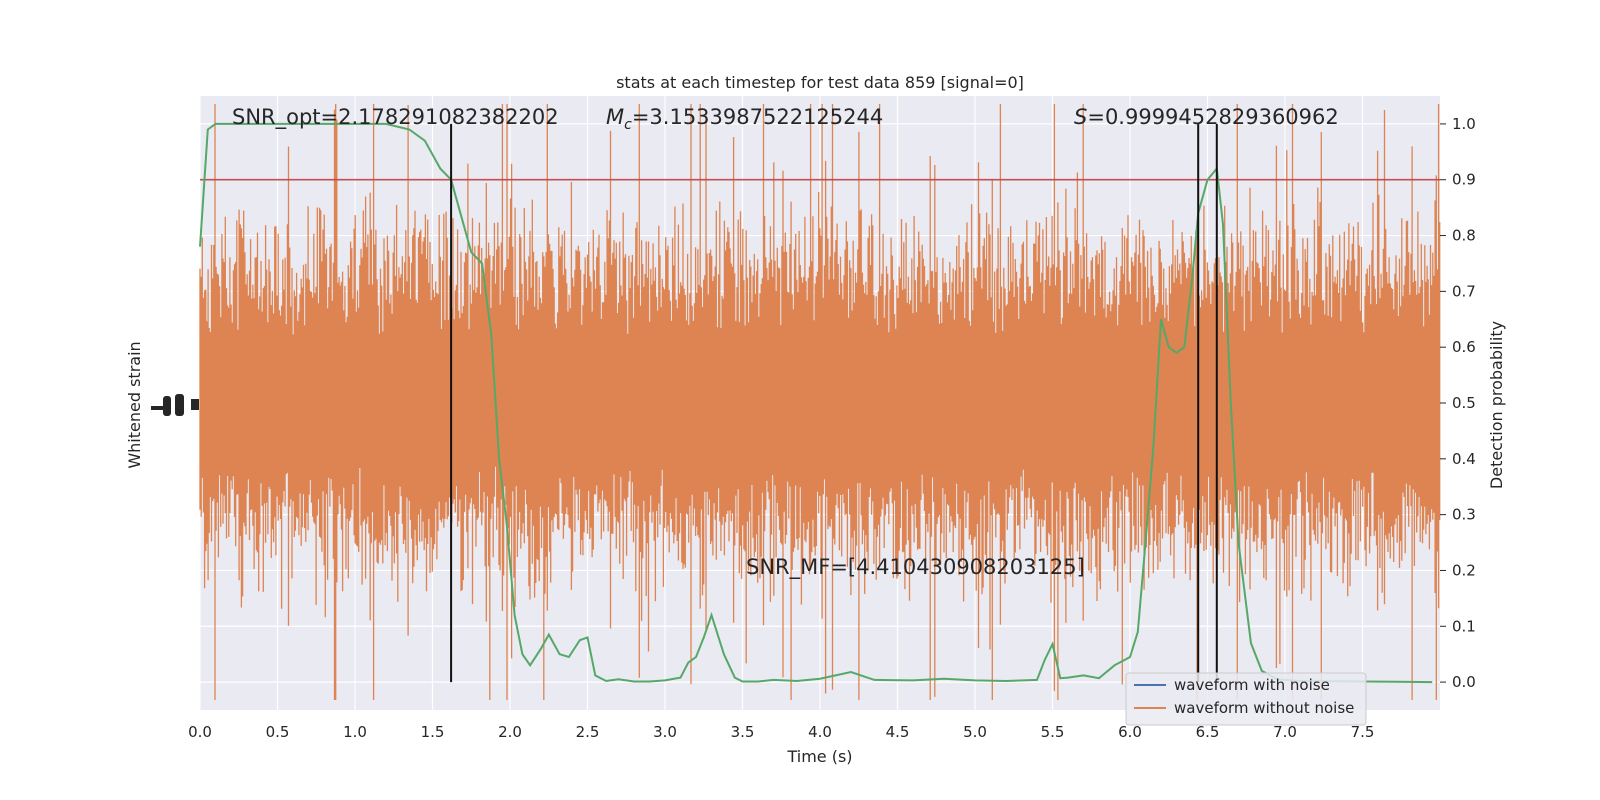 This screenshot has width=1600, height=800. What do you see at coordinates (1080, 117) in the screenshot?
I see `s-symbol: S` at bounding box center [1080, 117].